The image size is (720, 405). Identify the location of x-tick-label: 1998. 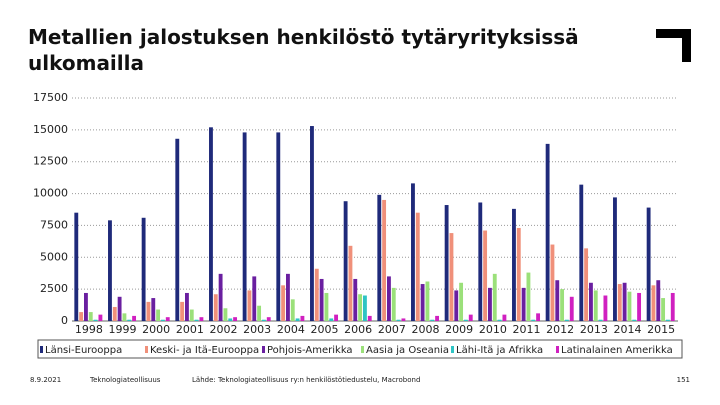
(89, 329).